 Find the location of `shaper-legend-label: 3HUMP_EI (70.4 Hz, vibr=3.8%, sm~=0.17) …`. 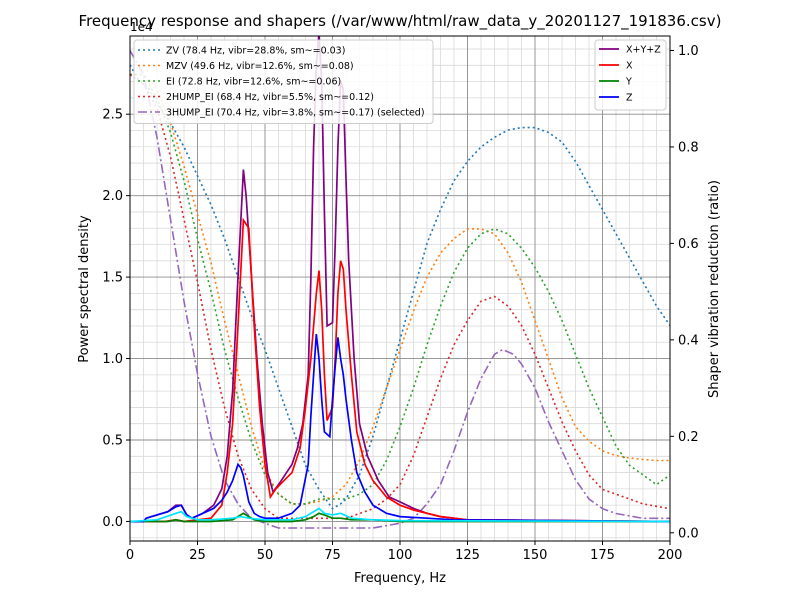

shaper-legend-label: 3HUMP_EI (70.4 Hz, vibr=3.8%, sm~=0.17) … is located at coordinates (295, 113).